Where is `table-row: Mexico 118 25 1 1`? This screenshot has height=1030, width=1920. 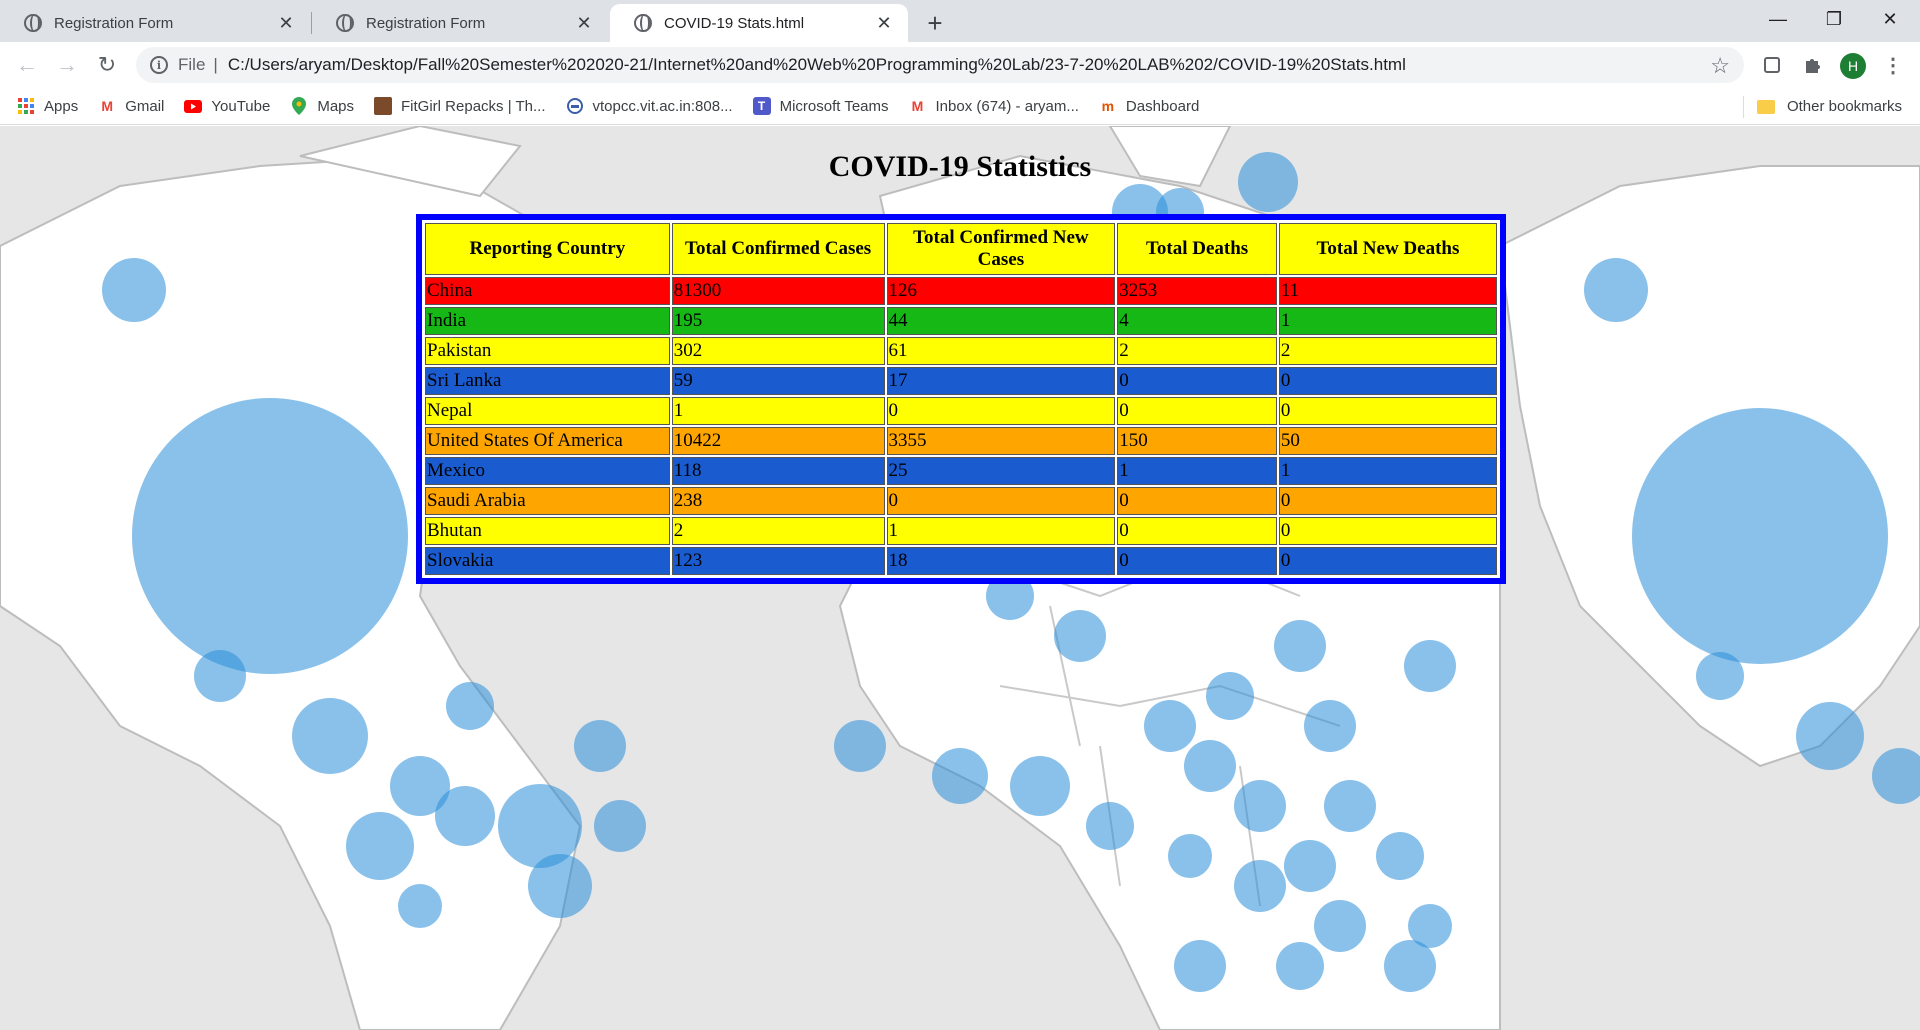 table-row: Mexico 118 25 1 1 is located at coordinates (961, 471).